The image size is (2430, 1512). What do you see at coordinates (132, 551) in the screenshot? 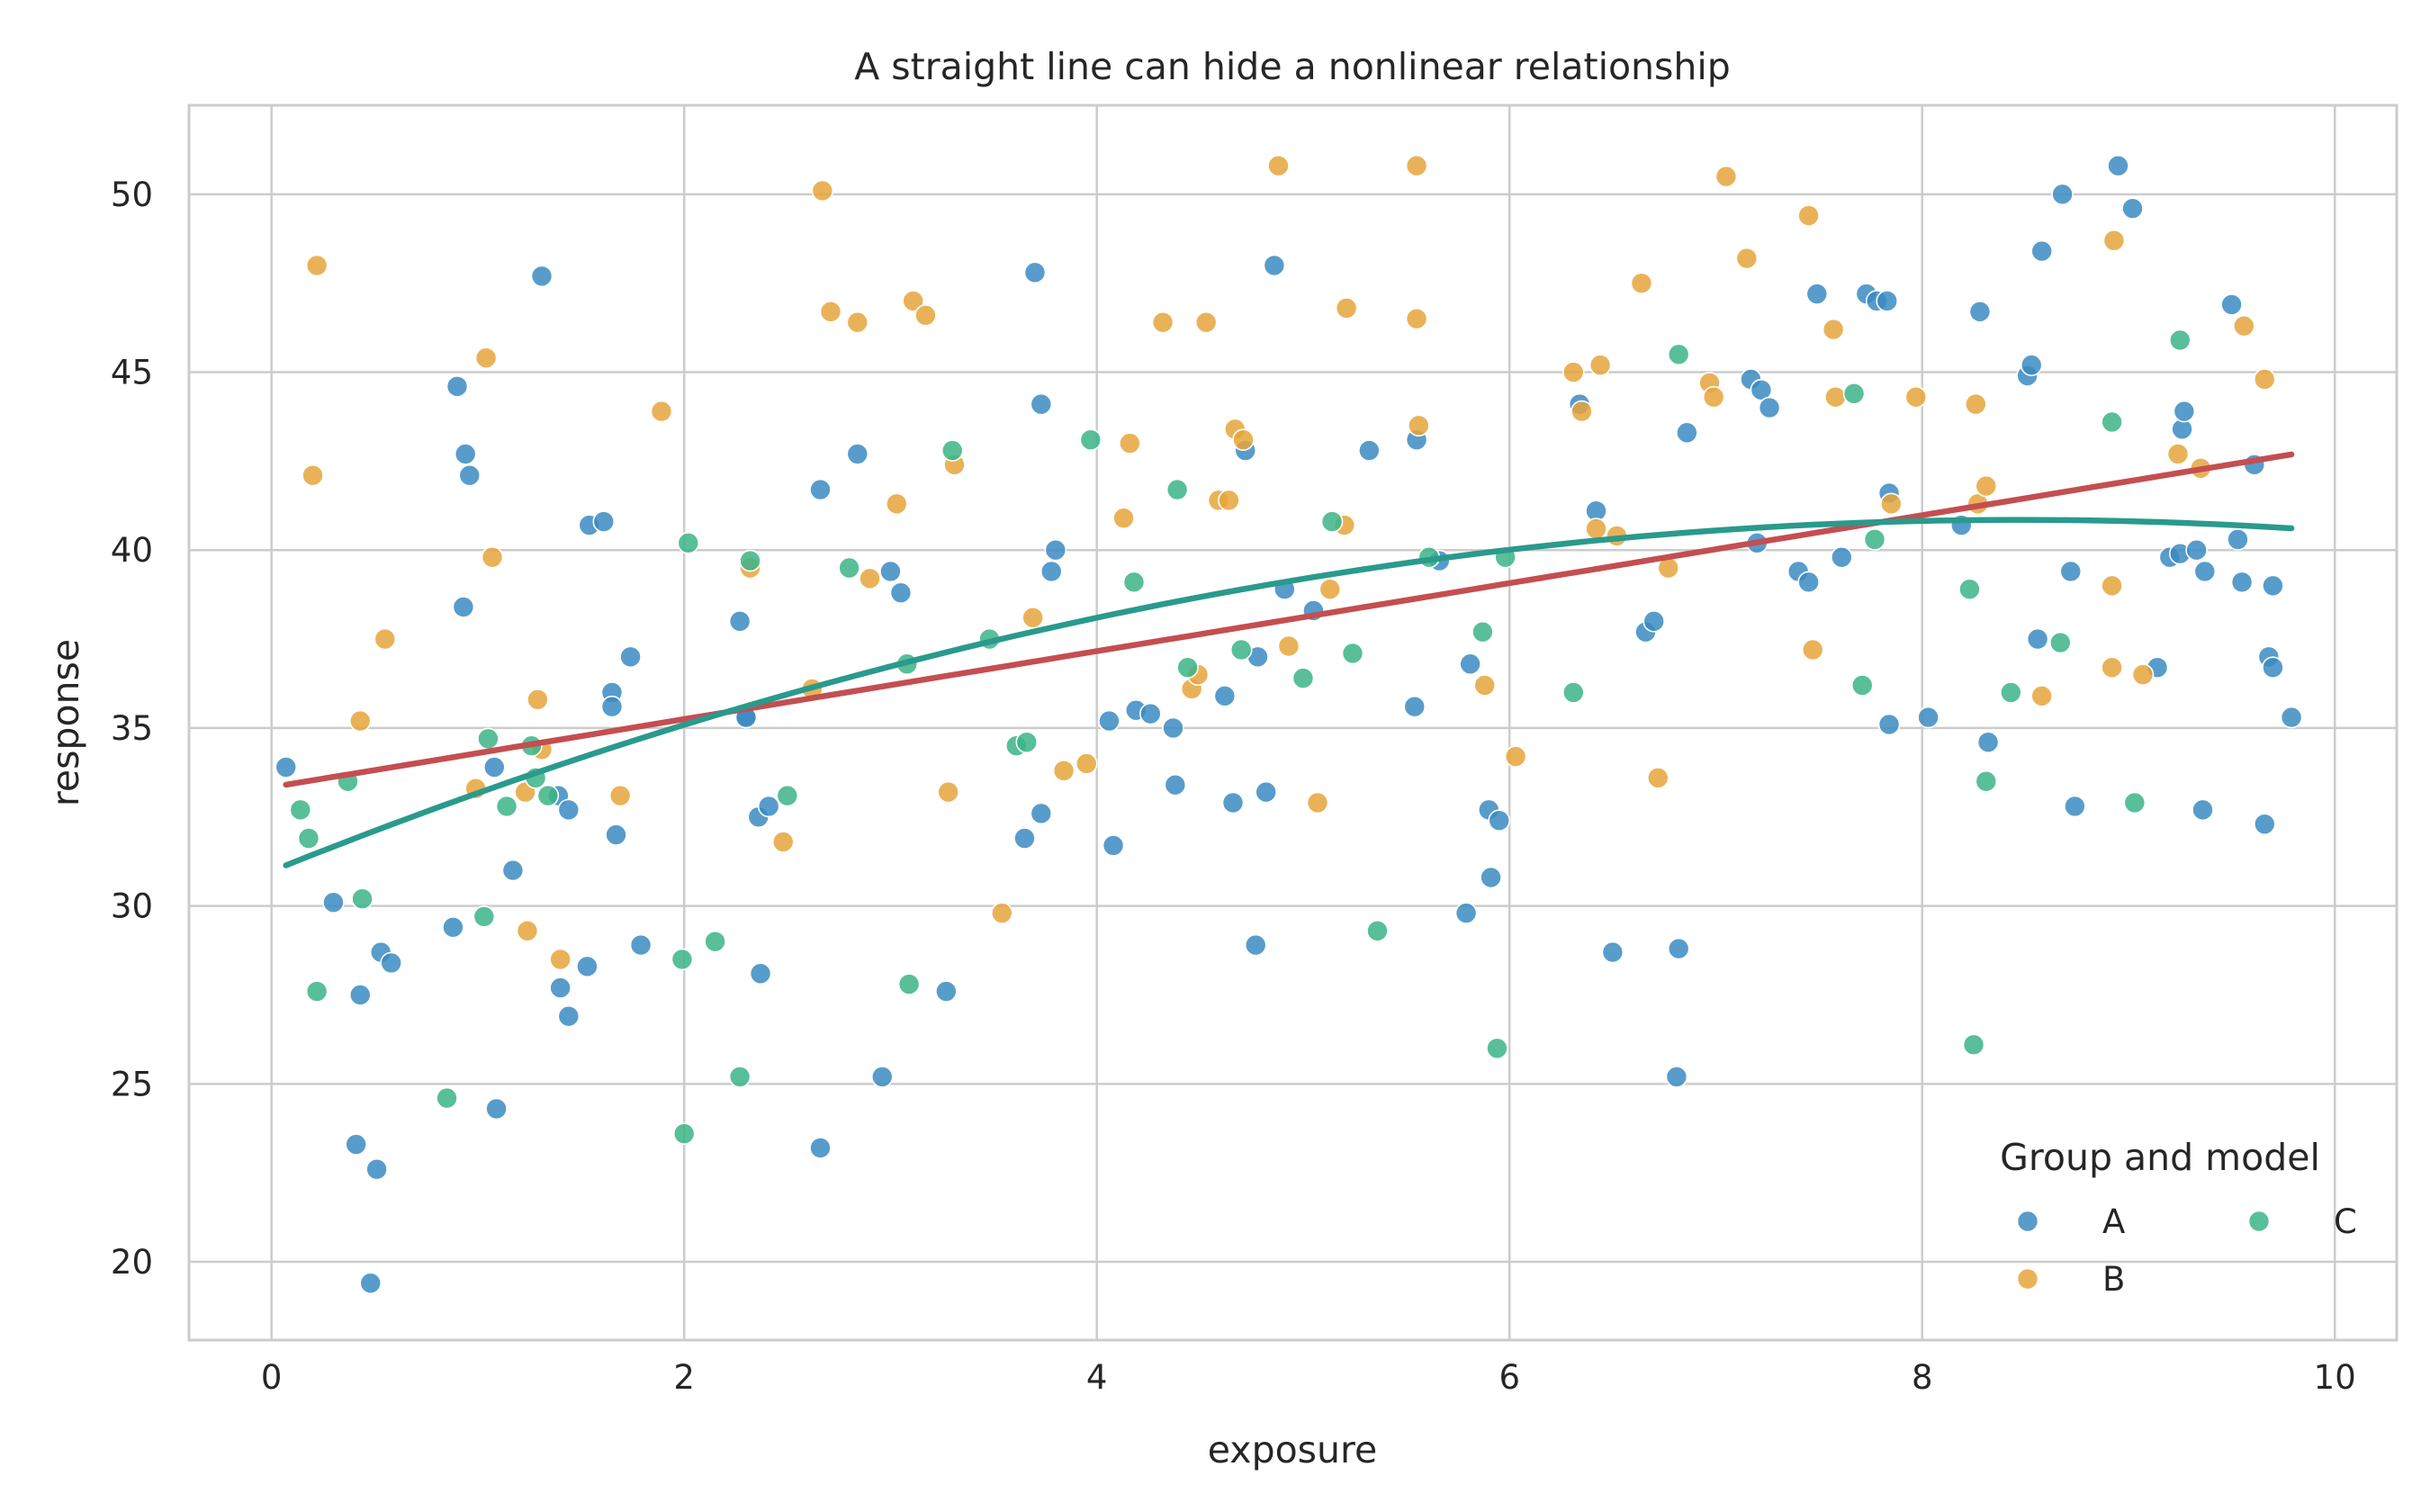
I see `y-tick-label: 40` at bounding box center [132, 551].